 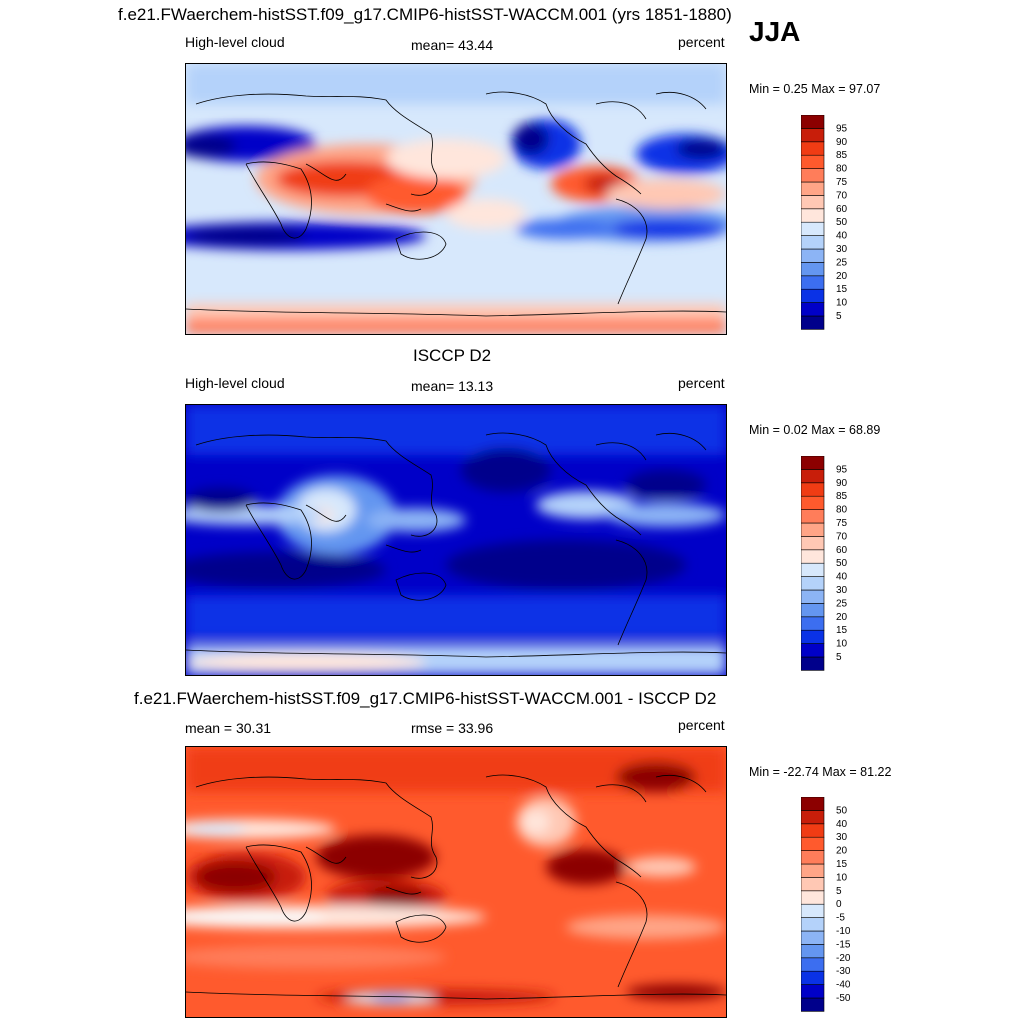 What do you see at coordinates (820, 772) in the screenshot?
I see `panel3-minmax: Min = -22.74 Max = 81.22` at bounding box center [820, 772].